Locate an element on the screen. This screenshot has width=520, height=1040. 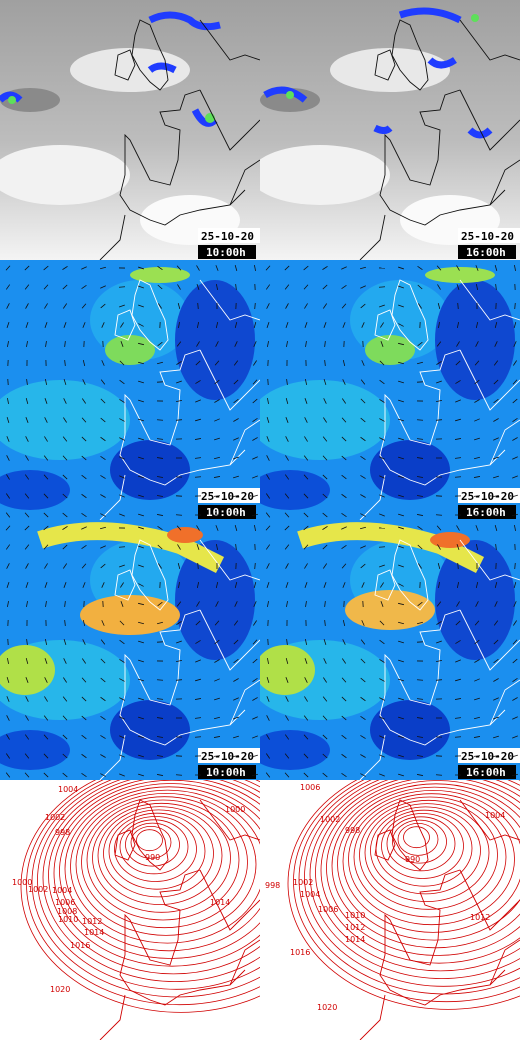
time-label: 10:00h is located at coordinates (226, 512).